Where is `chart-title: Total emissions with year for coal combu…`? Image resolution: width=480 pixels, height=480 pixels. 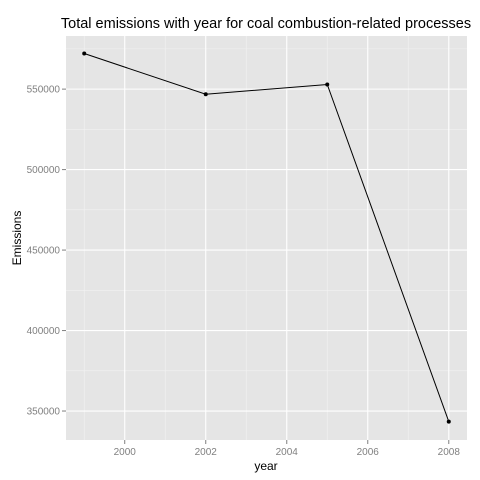
chart-title: Total emissions with year for coal combu… is located at coordinates (266, 24).